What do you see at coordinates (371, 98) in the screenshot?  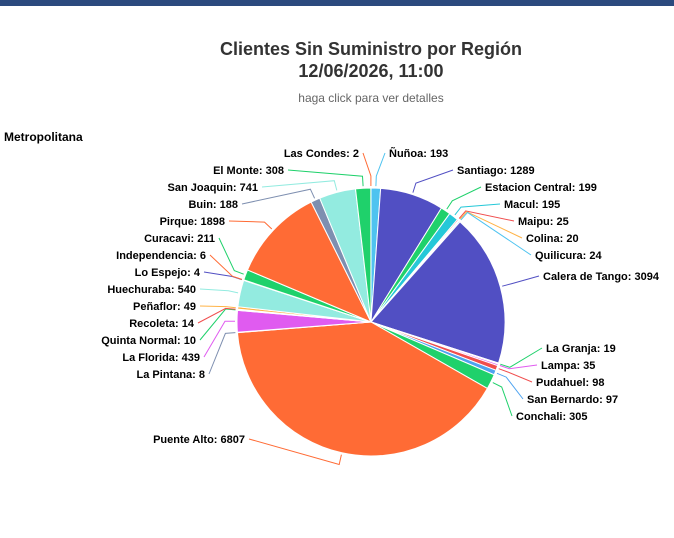 I see `chart-subtitle: haga click para ver detalles` at bounding box center [371, 98].